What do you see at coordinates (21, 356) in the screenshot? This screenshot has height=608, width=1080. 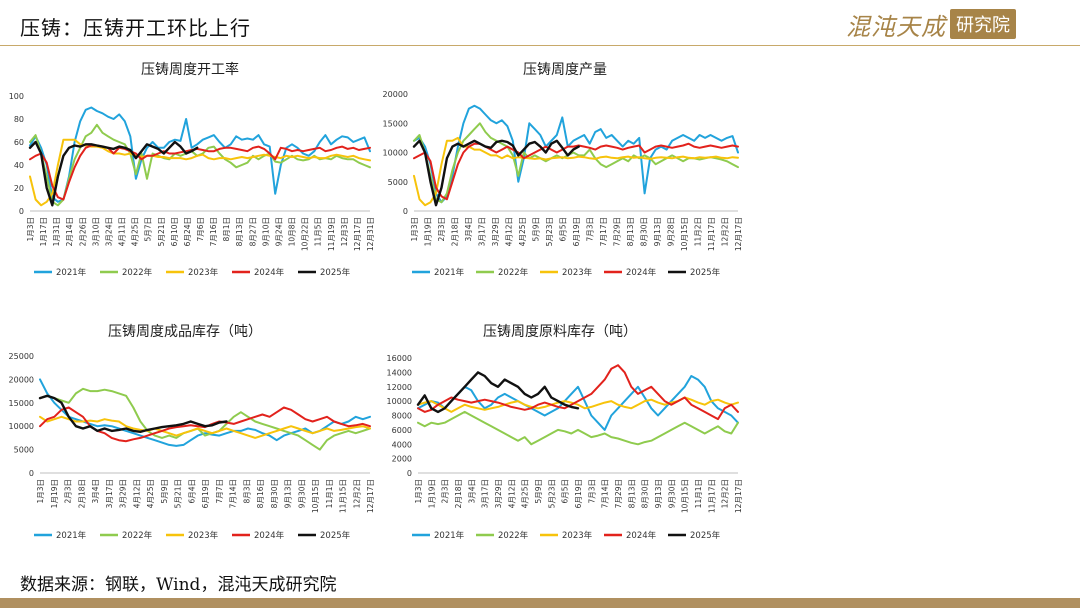 I see `y-tick-label: 25000` at bounding box center [21, 356].